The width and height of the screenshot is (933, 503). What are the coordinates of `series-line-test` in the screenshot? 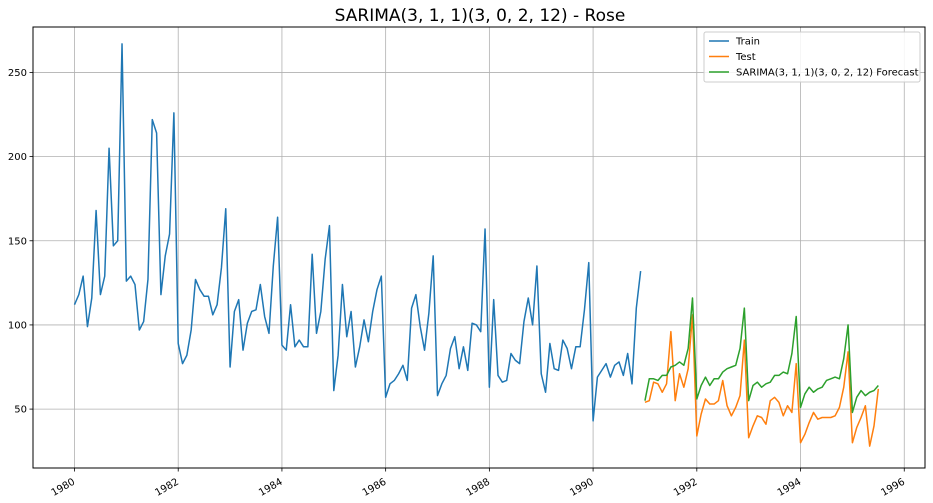 It's located at (762, 380).